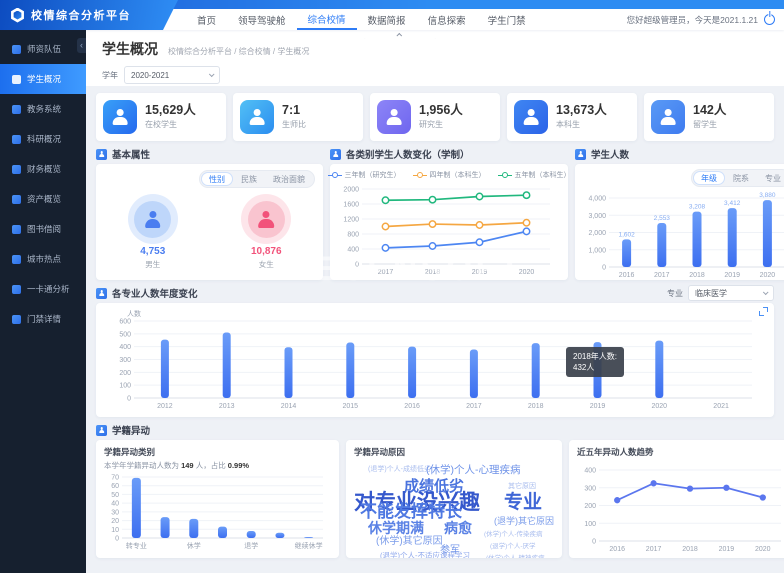 Image resolution: width=784 pixels, height=573 pixels. Describe the element at coordinates (326, 19) in the screenshot. I see `nav-item: 综合校情` at that location.